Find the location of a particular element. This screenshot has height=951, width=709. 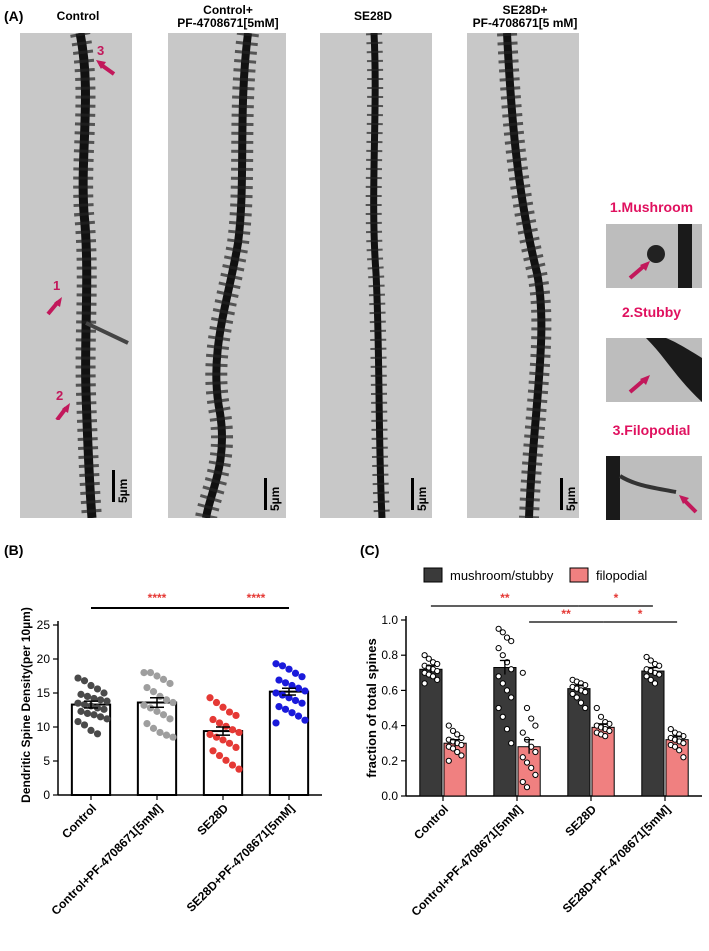

x-tick-label: SE28D is located at coordinates (580, 820).